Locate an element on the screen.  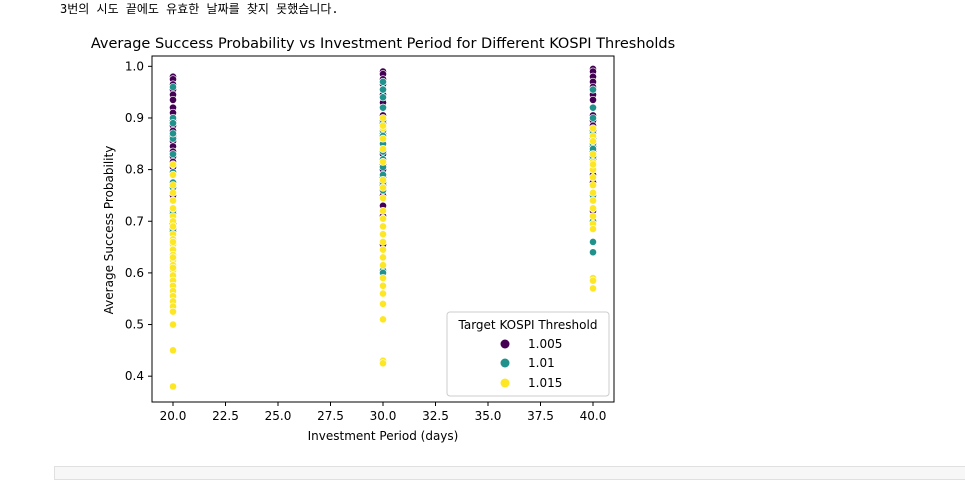
next-notebook-cell is located at coordinates (509, 473).